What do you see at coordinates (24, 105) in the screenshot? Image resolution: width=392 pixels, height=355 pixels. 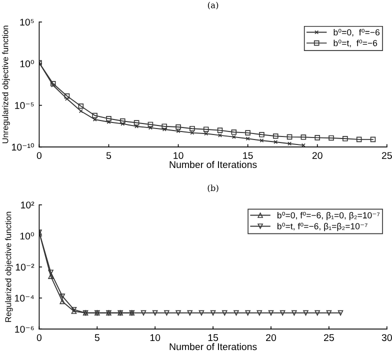 I see `y-tick-label: 10⁻⁵` at bounding box center [24, 105].